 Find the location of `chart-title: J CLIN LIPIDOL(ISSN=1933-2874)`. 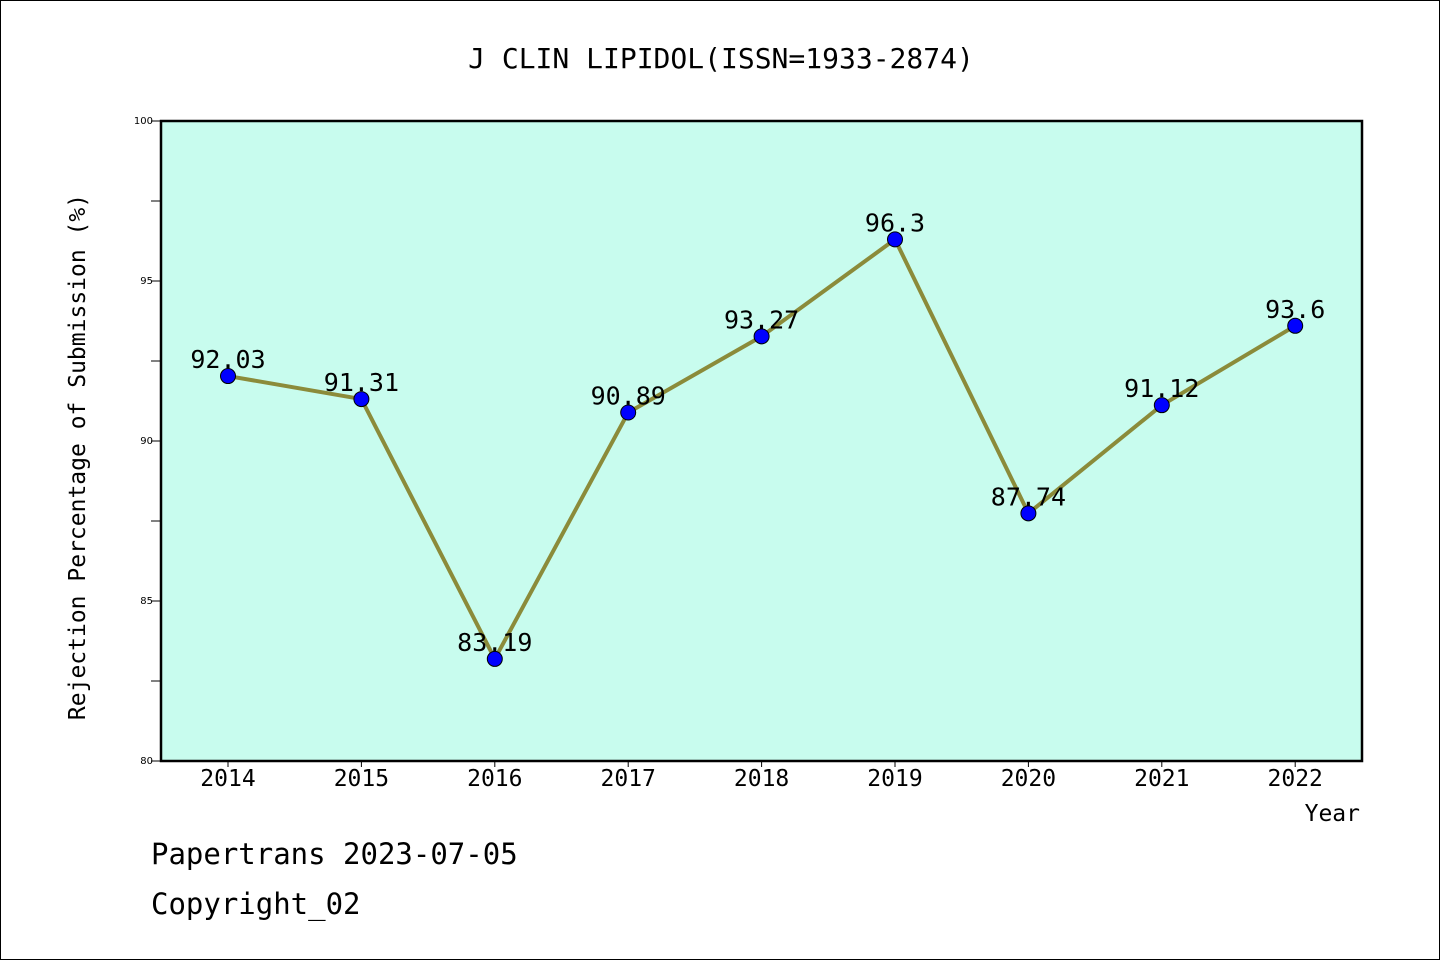

chart-title: J CLIN LIPIDOL(ISSN=1933-2874) is located at coordinates (721, 58).